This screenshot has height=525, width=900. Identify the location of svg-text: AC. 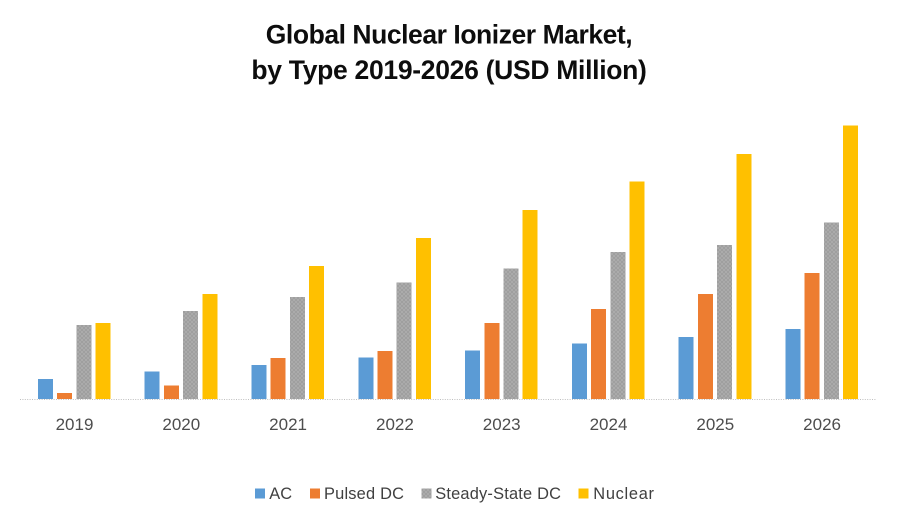
(280, 494).